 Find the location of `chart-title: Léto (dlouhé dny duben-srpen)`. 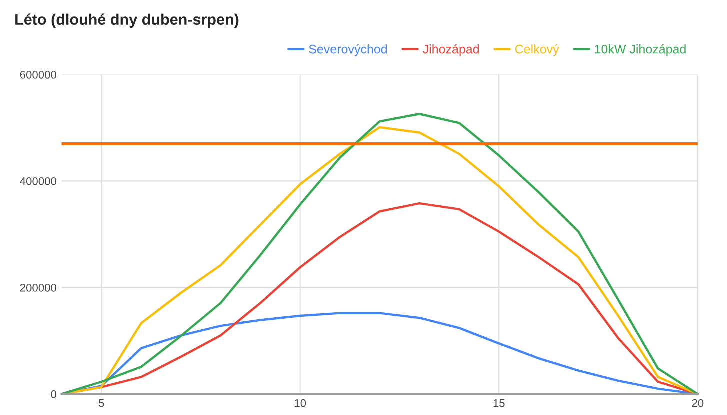

chart-title: Léto (dlouhé dny duben-srpen) is located at coordinates (127, 21).